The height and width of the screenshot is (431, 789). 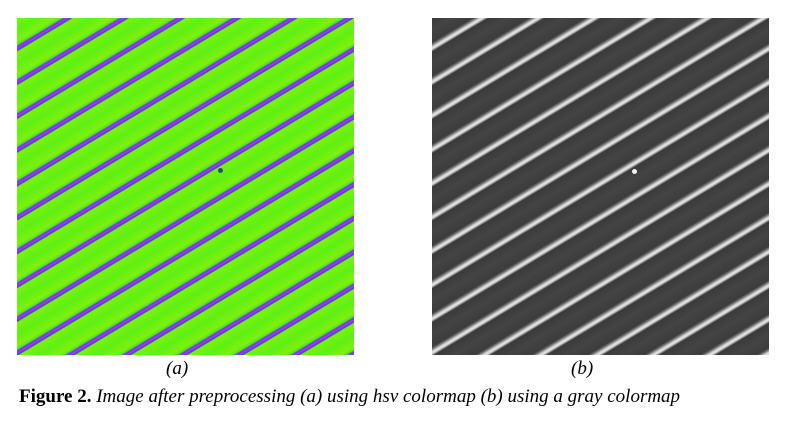 What do you see at coordinates (55, 396) in the screenshot?
I see `caption-label: Figure 2.` at bounding box center [55, 396].